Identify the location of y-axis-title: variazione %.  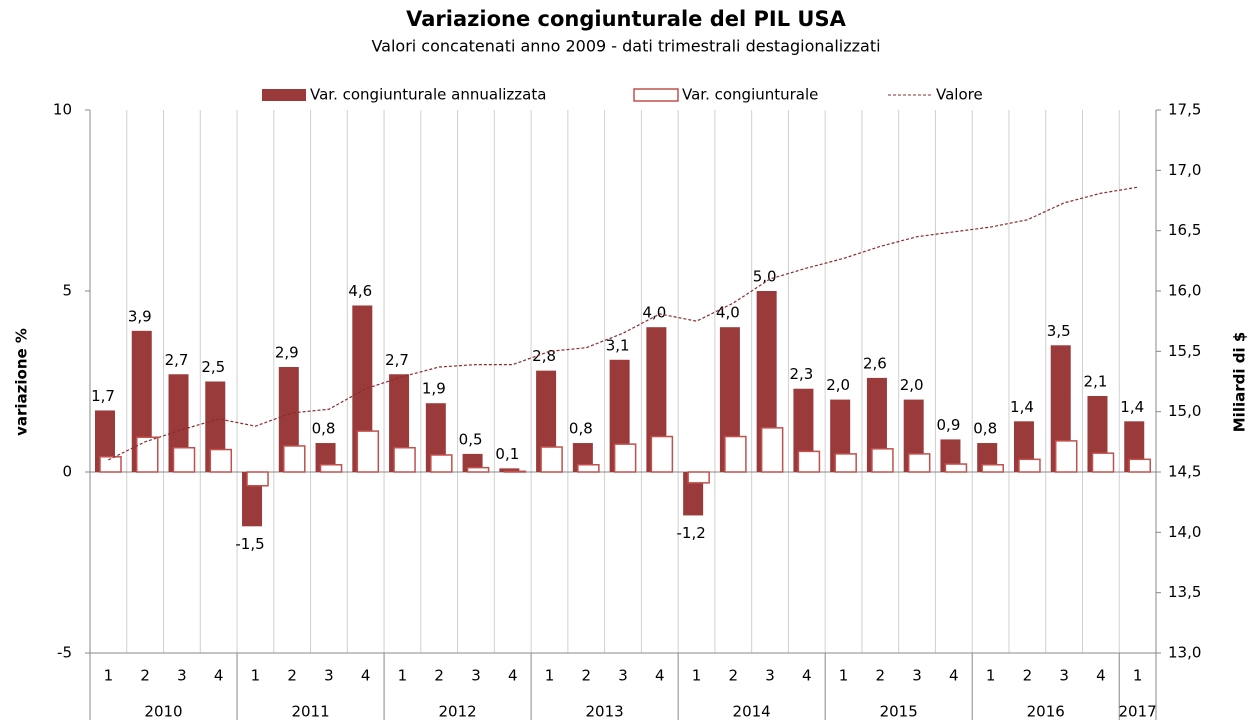
(22, 382).